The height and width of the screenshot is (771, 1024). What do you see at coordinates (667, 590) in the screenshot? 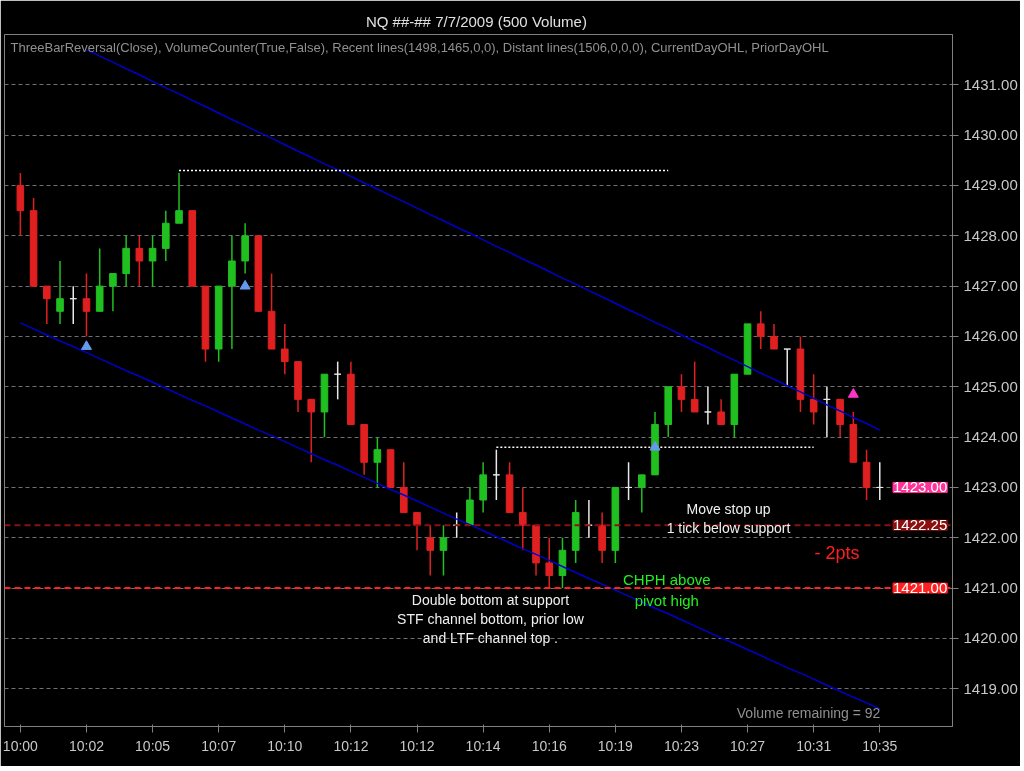
I see `annotation: CHPH above pivot high` at bounding box center [667, 590].